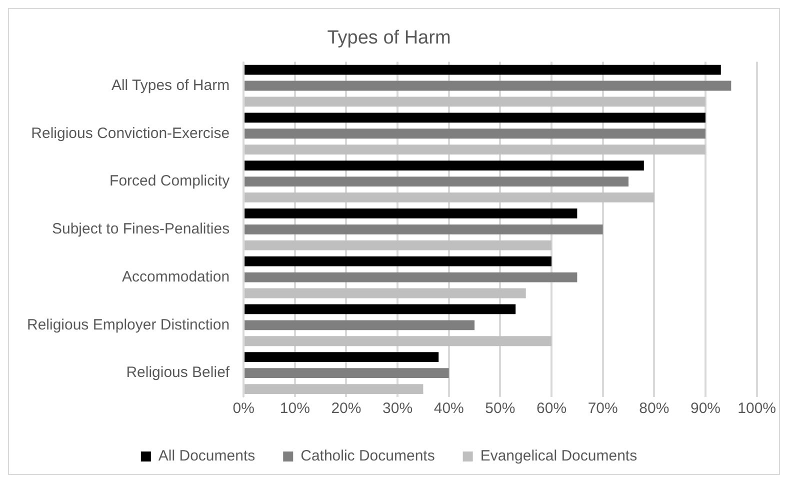  Describe the element at coordinates (705, 409) in the screenshot. I see `x-tick-label: 90%` at that location.